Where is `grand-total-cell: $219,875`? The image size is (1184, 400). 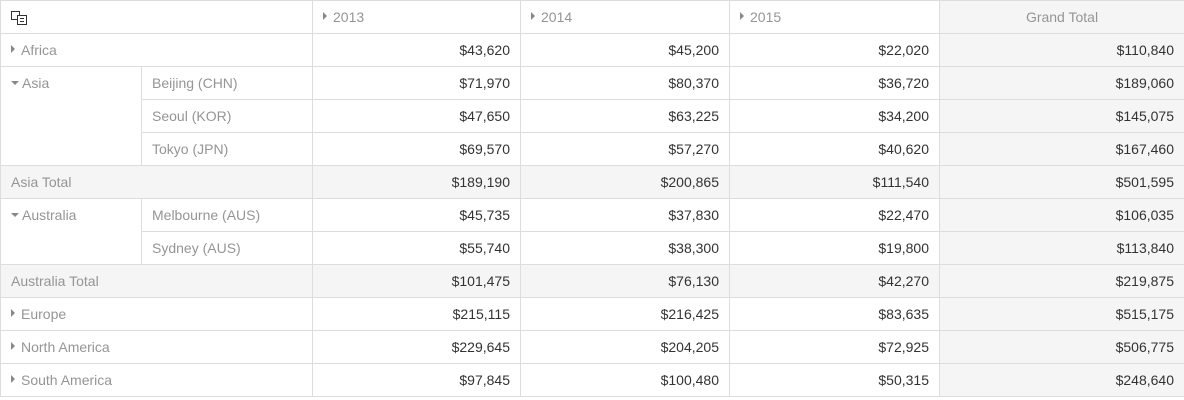 grand-total-cell: $219,875 is located at coordinates (1061, 281).